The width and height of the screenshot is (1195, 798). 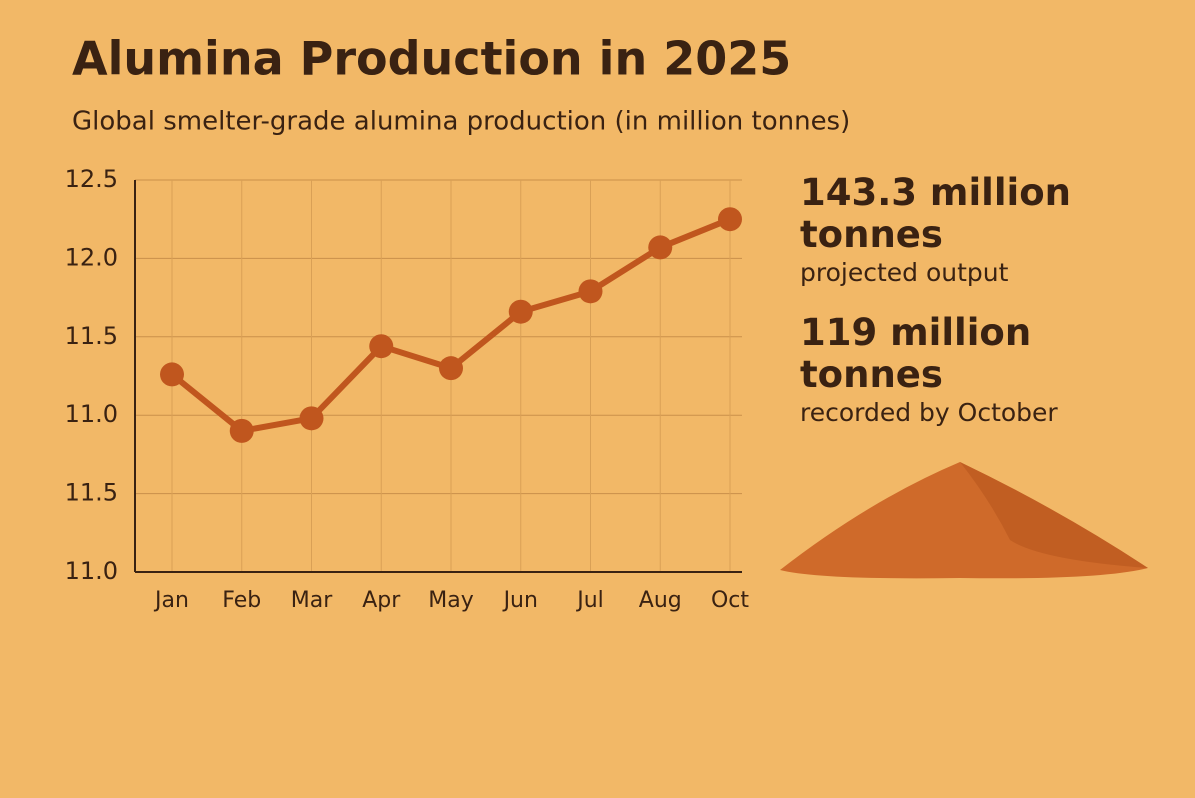 I want to click on pile, so click(x=964, y=520).